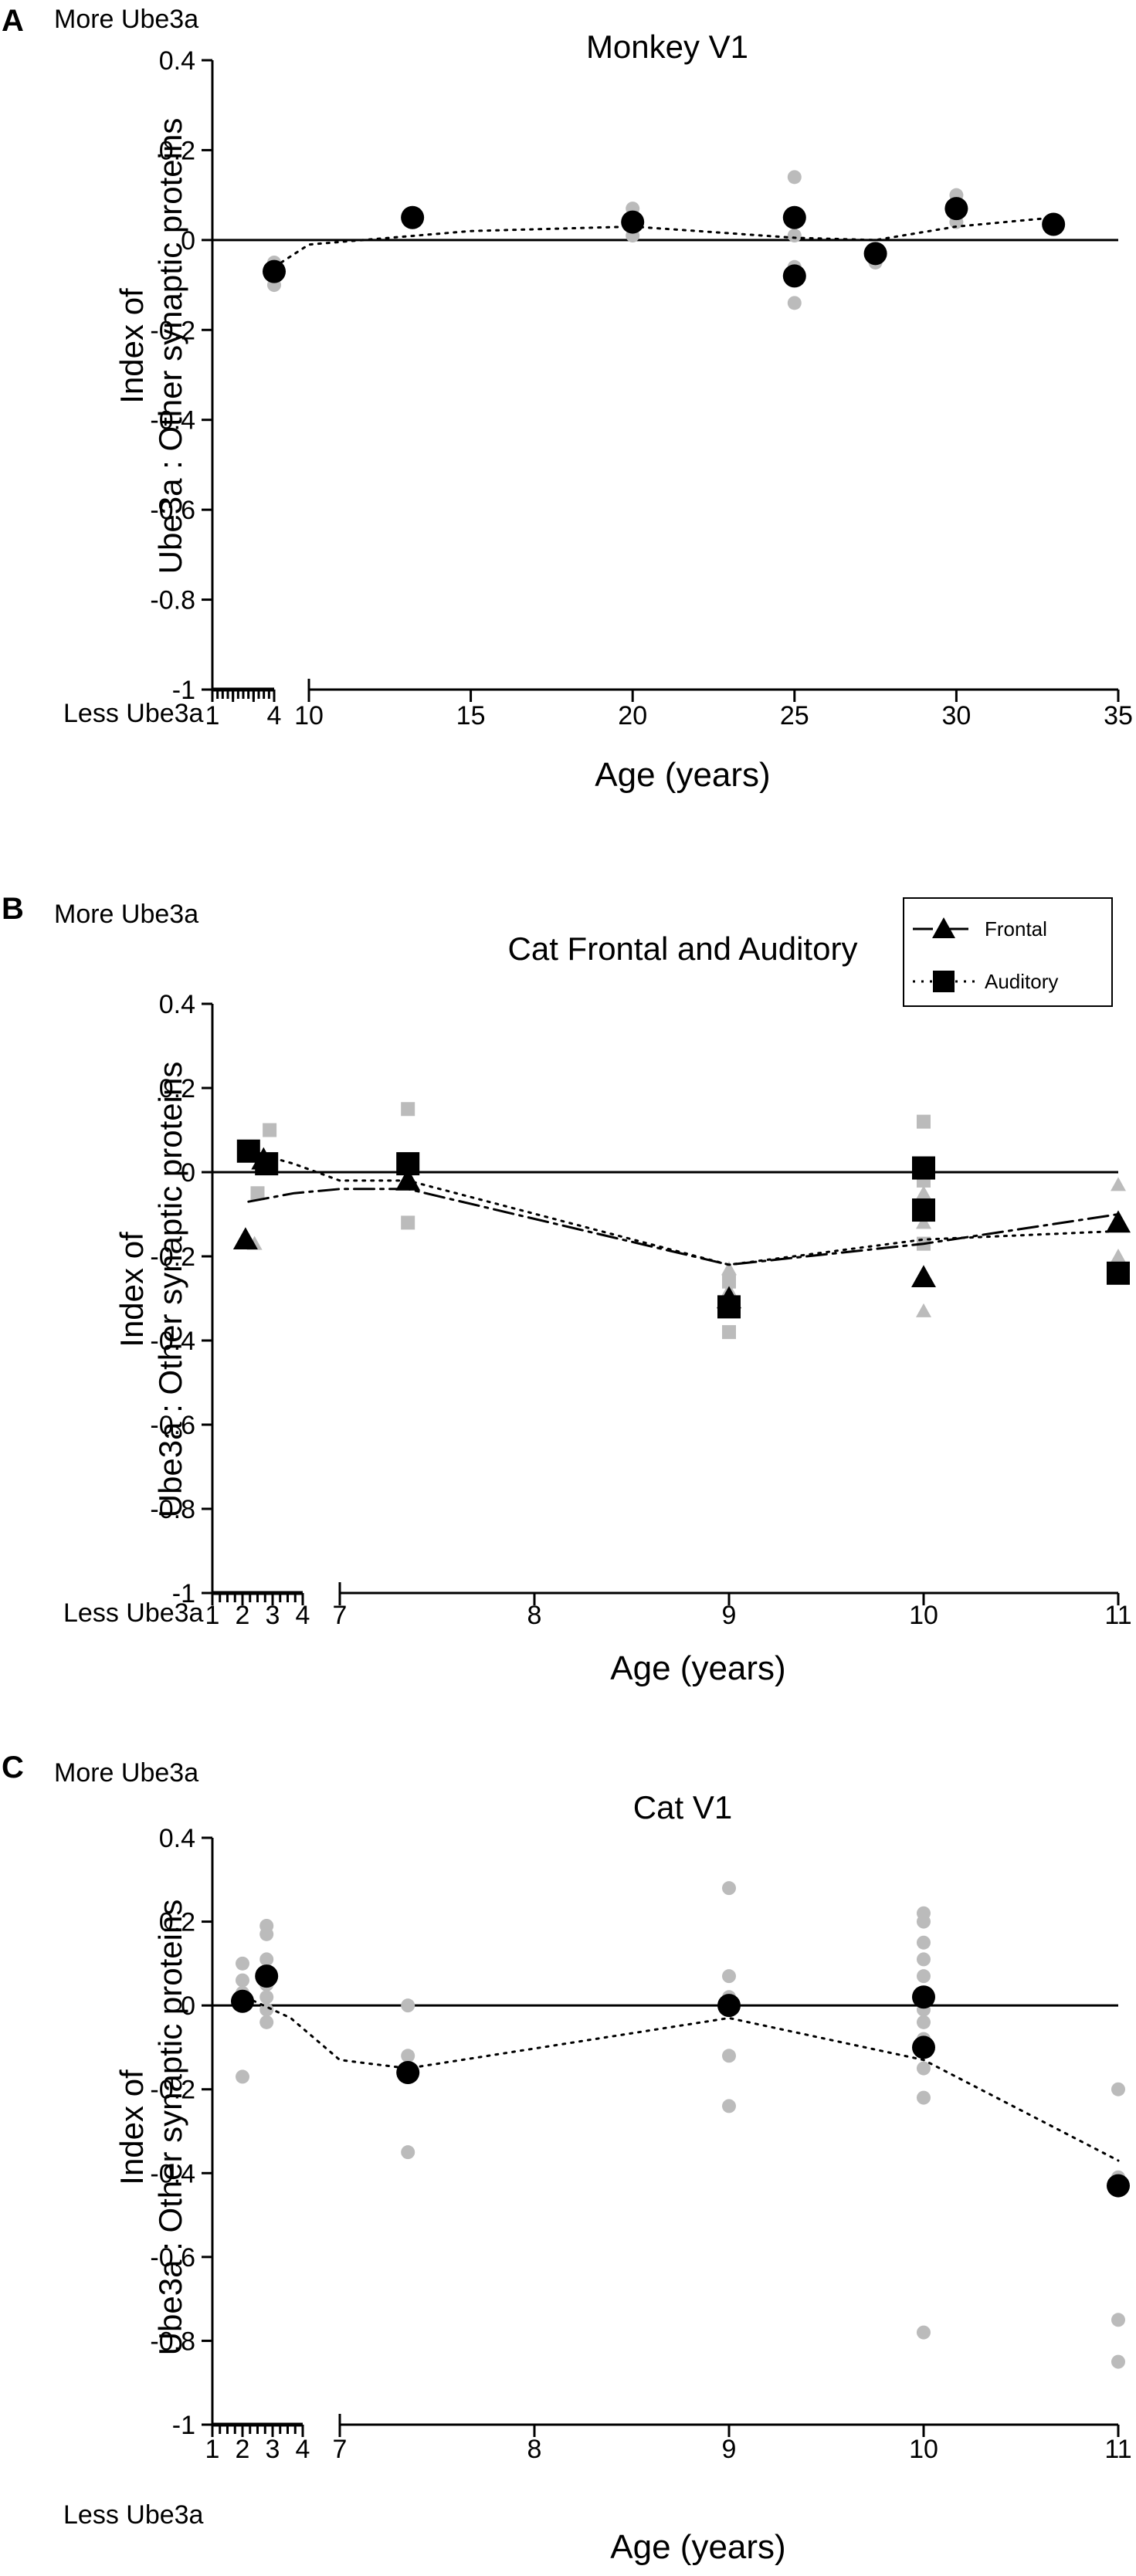 Image resolution: width=1136 pixels, height=2576 pixels. What do you see at coordinates (172, 2173) in the screenshot?
I see `y-tick-label: -0.4` at bounding box center [172, 2173].